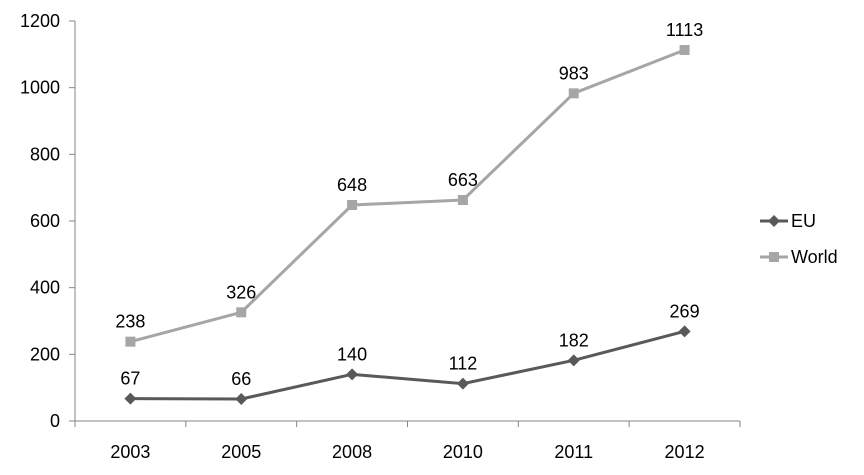  What do you see at coordinates (407, 365) in the screenshot?
I see `series-line-eu` at bounding box center [407, 365].